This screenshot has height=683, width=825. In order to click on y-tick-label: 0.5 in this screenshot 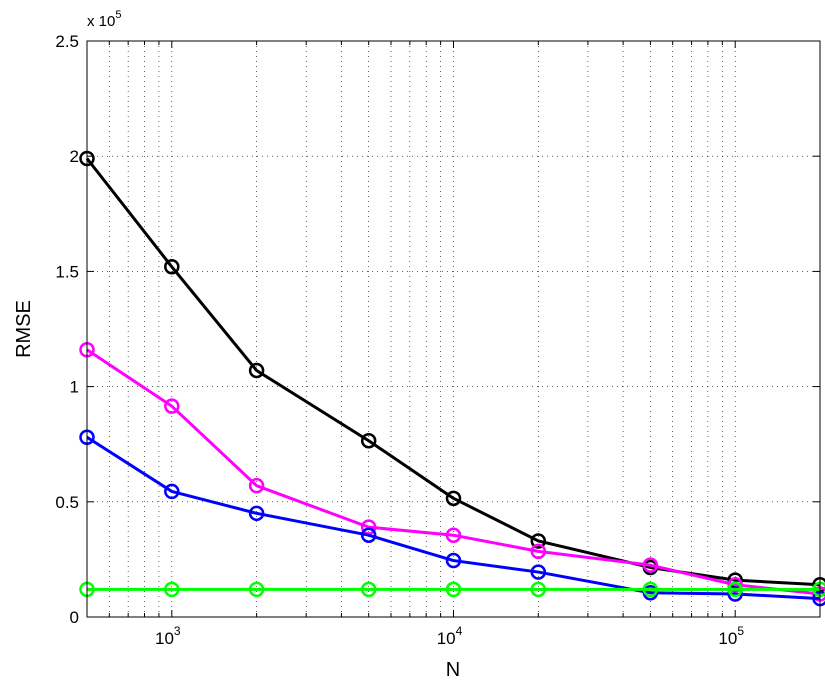, I will do `click(67, 502)`.